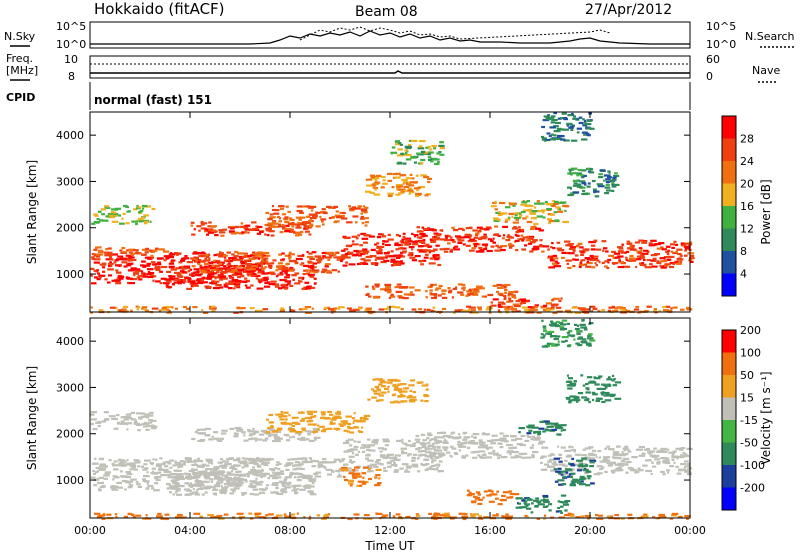 This screenshot has width=800, height=558. What do you see at coordinates (393, 249) in the screenshot?
I see `scatter-region` at bounding box center [393, 249].